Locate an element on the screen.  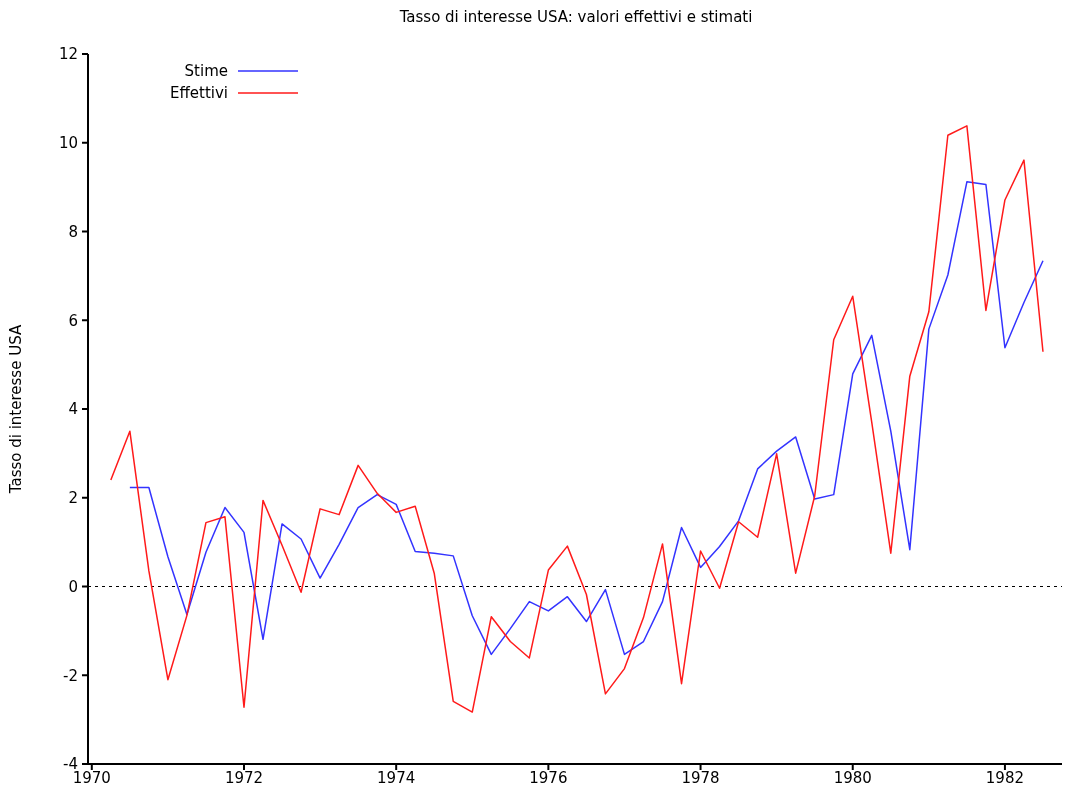
x-tick-label: 1974 is located at coordinates (396, 777).